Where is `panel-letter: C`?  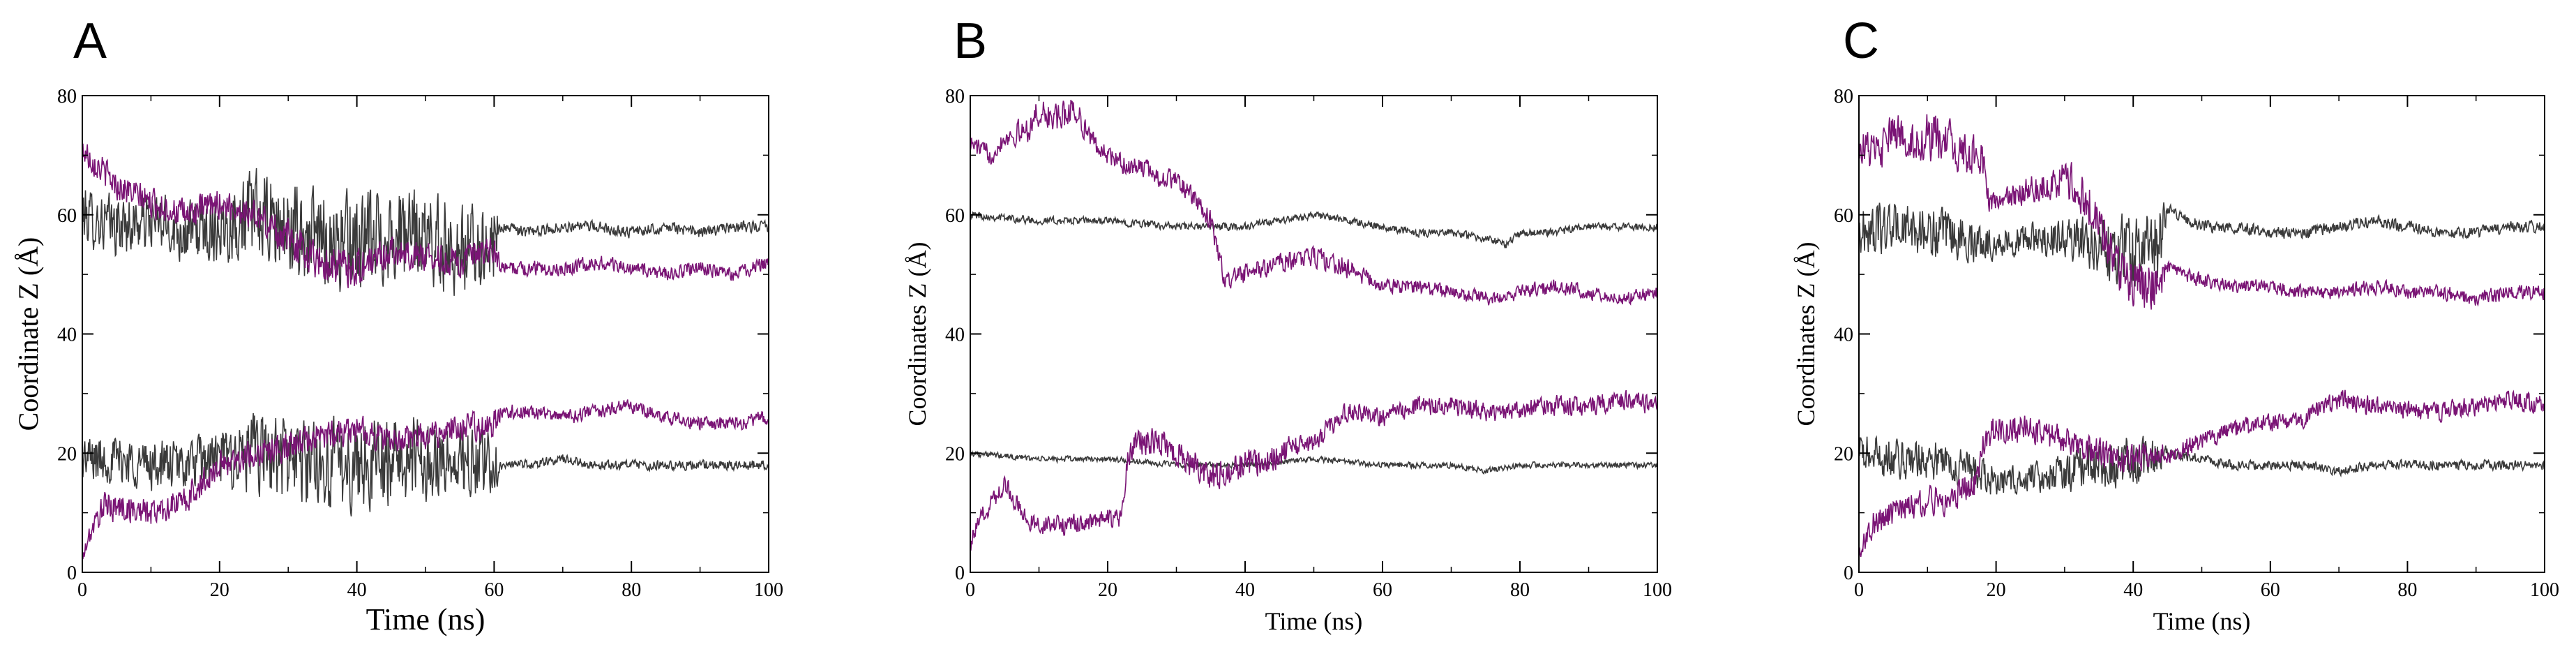
panel-letter: C is located at coordinates (1861, 41).